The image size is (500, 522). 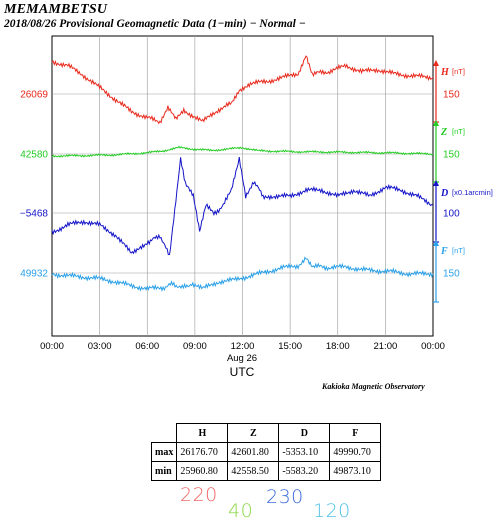 I want to click on series-scale-h: 150, so click(x=451, y=95).